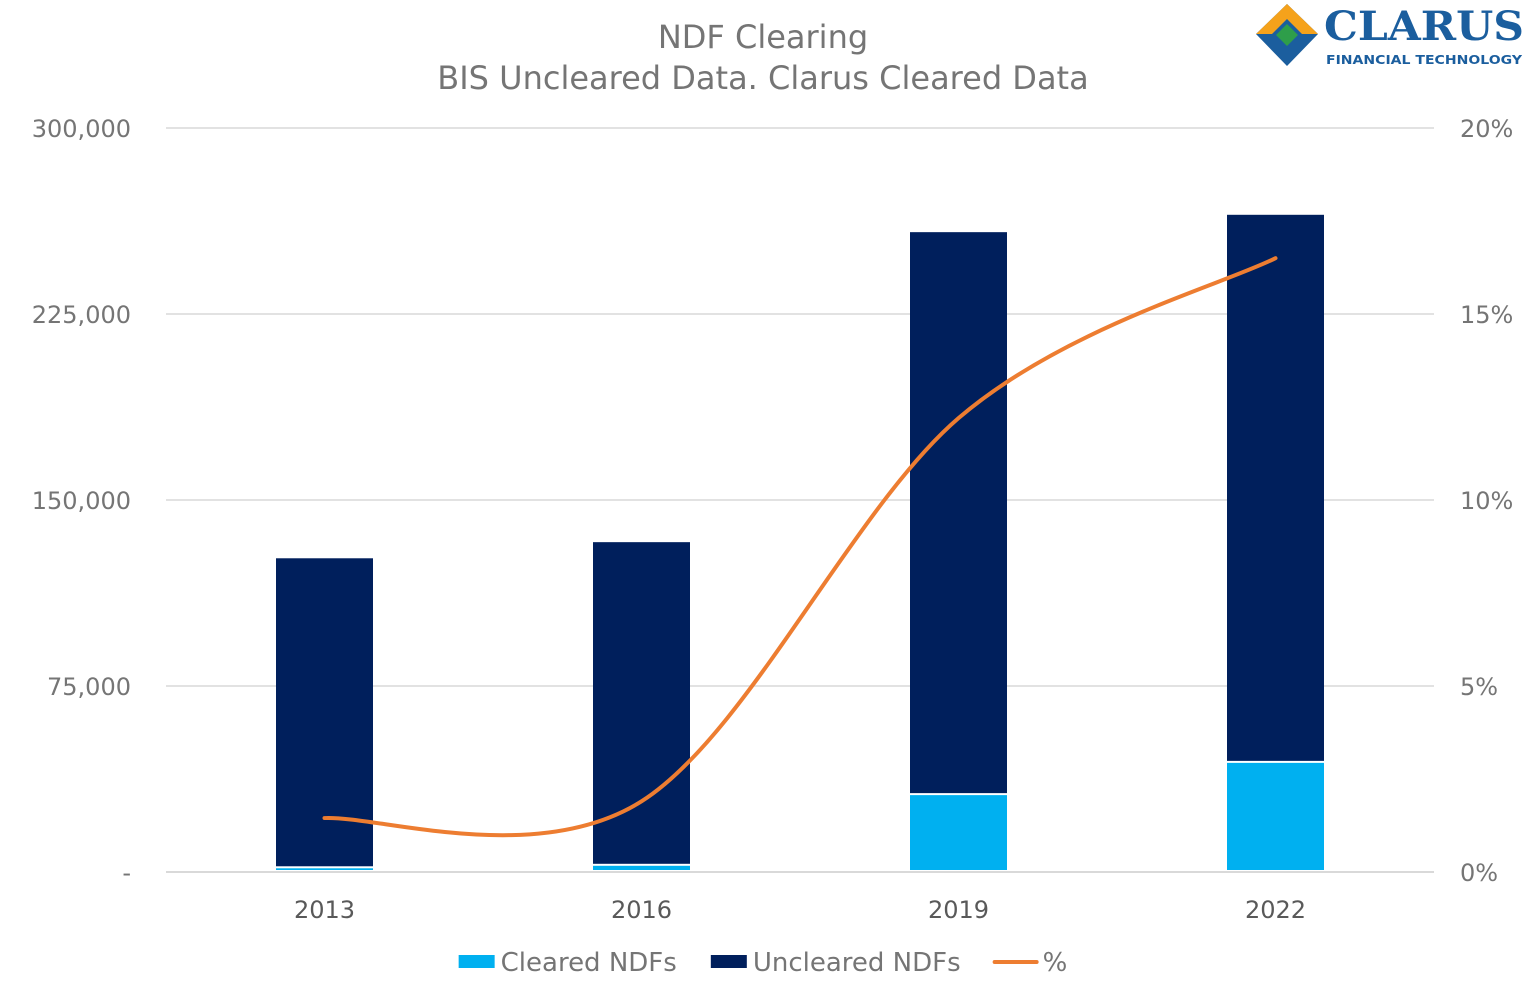 The width and height of the screenshot is (1527, 1002). I want to click on bar-cleared-ndfs-2016, so click(641, 867).